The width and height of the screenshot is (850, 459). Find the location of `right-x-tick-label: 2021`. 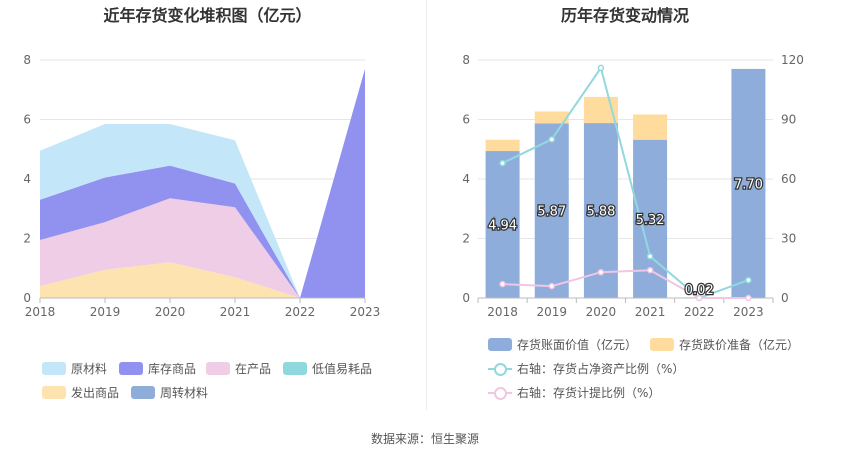

right-x-tick-label: 2021 is located at coordinates (650, 312).